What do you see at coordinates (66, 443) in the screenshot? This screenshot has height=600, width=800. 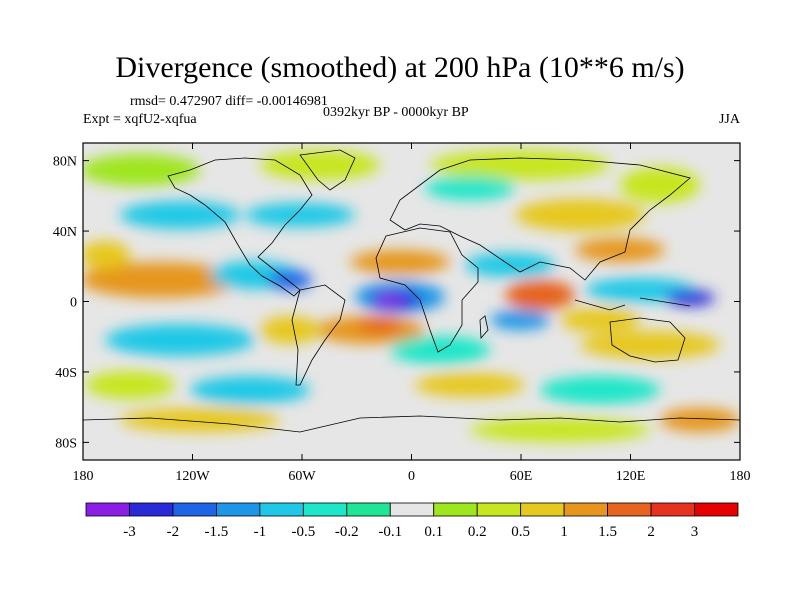 I see `y-tick-label: 80S` at bounding box center [66, 443].